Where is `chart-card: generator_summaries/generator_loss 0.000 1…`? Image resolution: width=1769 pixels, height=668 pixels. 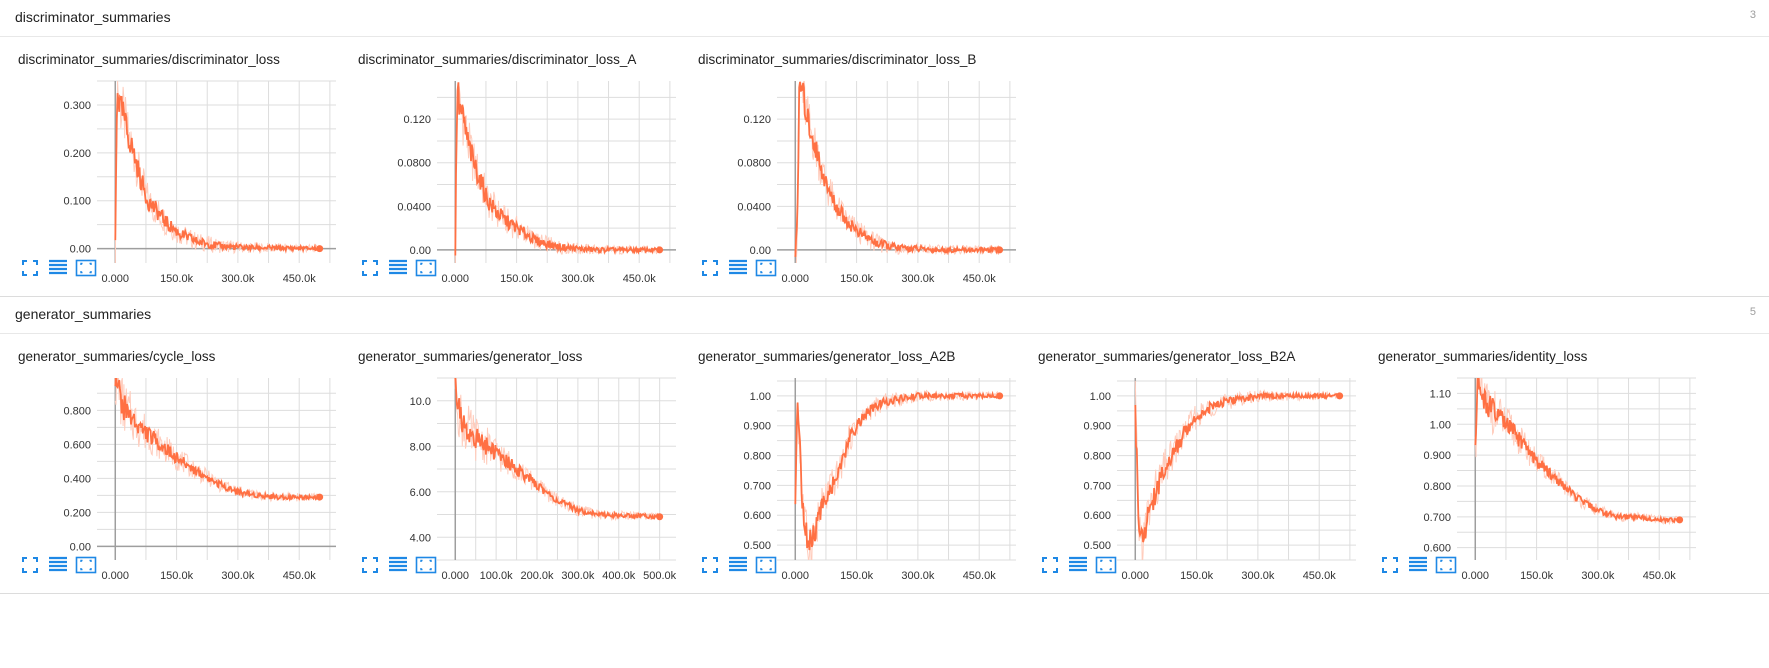 chart-card: generator_summaries/generator_loss 0.000 1… is located at coordinates (512, 459).